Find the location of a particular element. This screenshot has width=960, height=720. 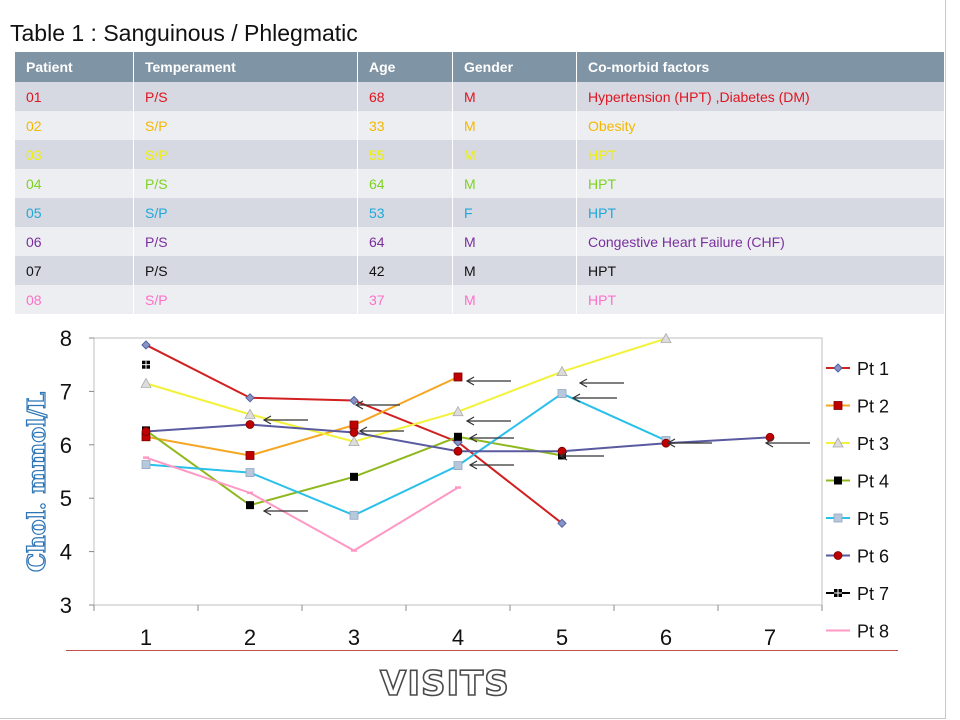

x-tick-label: 5 is located at coordinates (562, 637).